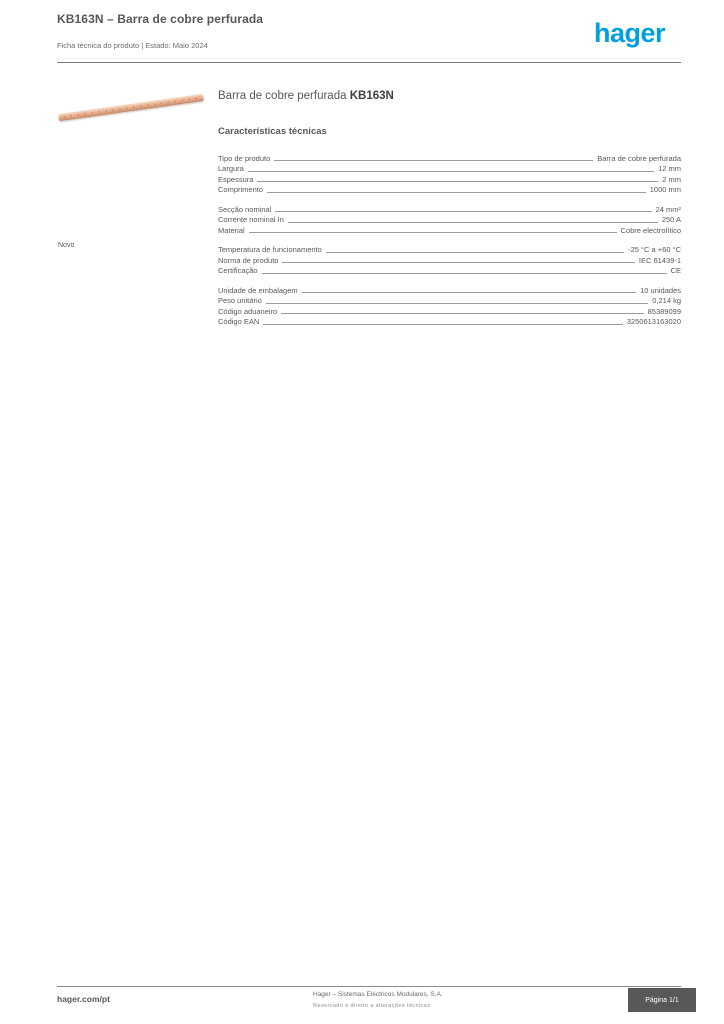  I want to click on spec-label: Certificação, so click(238, 270).